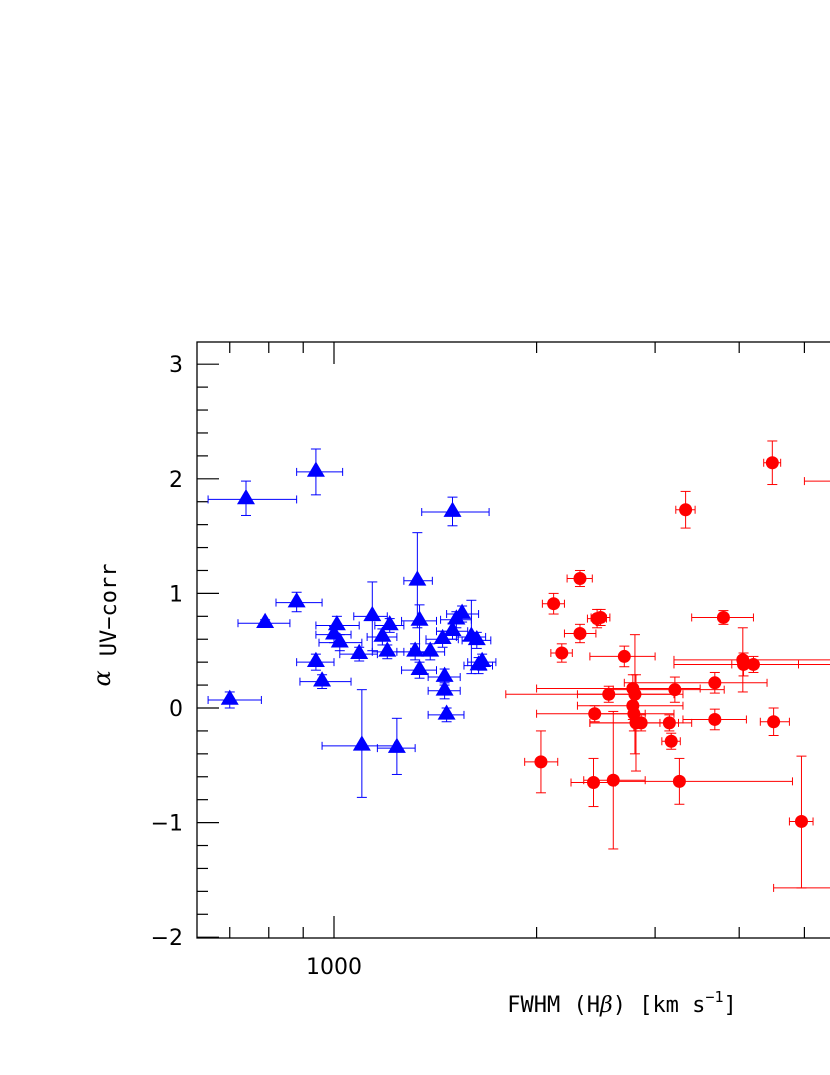  Describe the element at coordinates (167, 938) in the screenshot. I see `y-tick-label: −2` at that location.